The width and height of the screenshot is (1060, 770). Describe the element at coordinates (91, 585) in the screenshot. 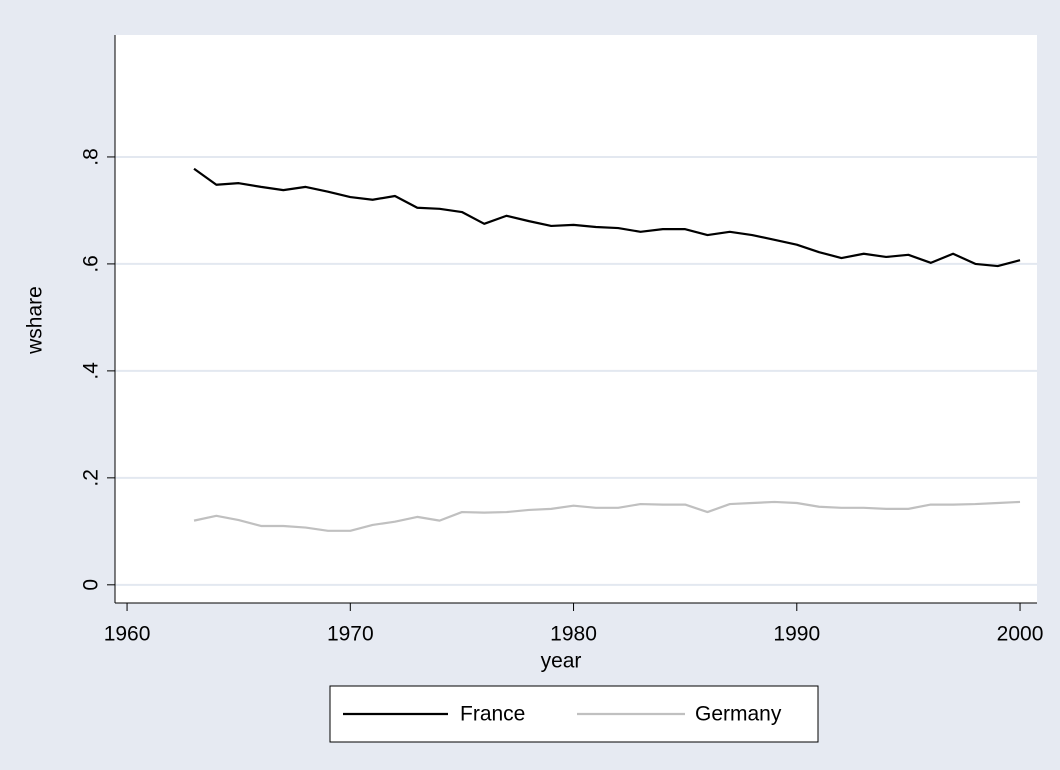

I see `y-tick-label: 0` at that location.